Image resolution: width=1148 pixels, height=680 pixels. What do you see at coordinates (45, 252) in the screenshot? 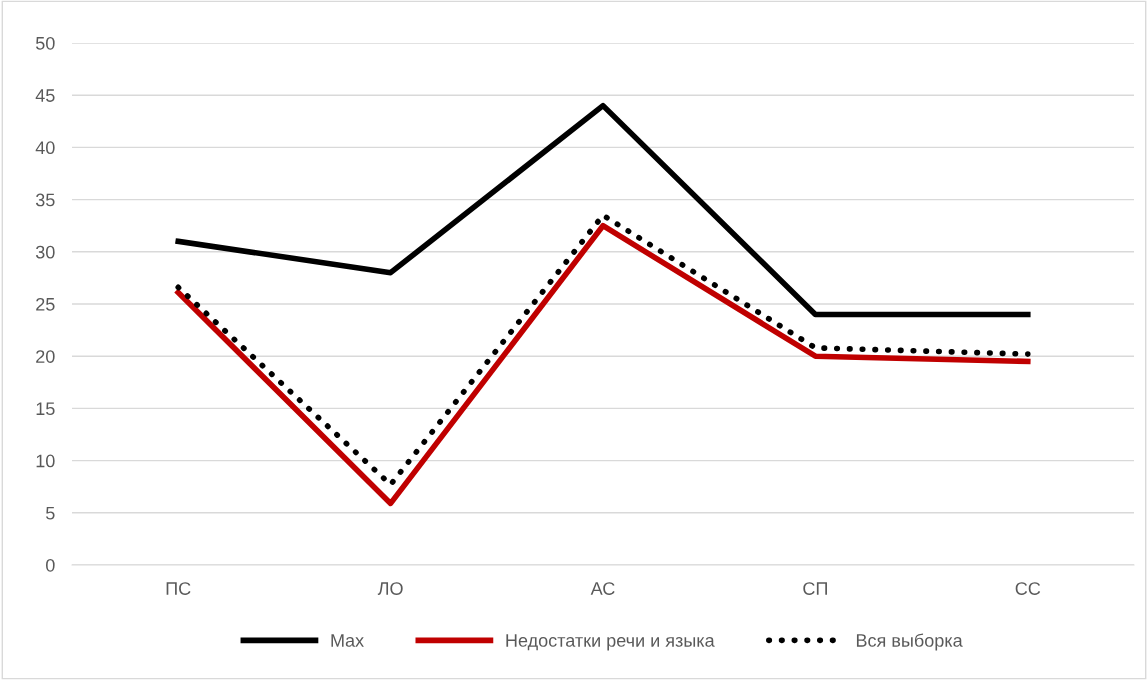
I see `y-tick-label: 30` at bounding box center [45, 252].